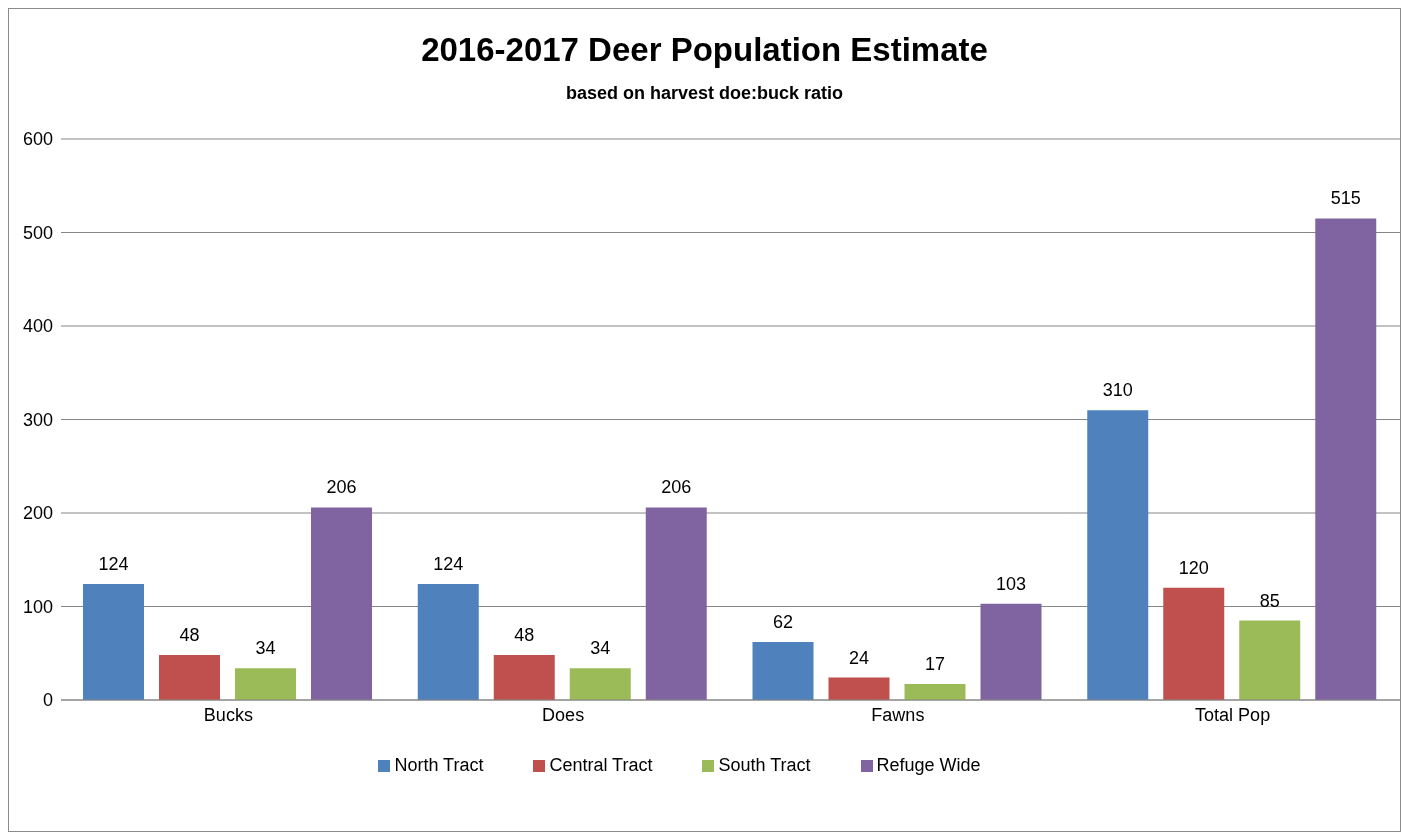  I want to click on legend-label: Refuge Wide, so click(928, 765).